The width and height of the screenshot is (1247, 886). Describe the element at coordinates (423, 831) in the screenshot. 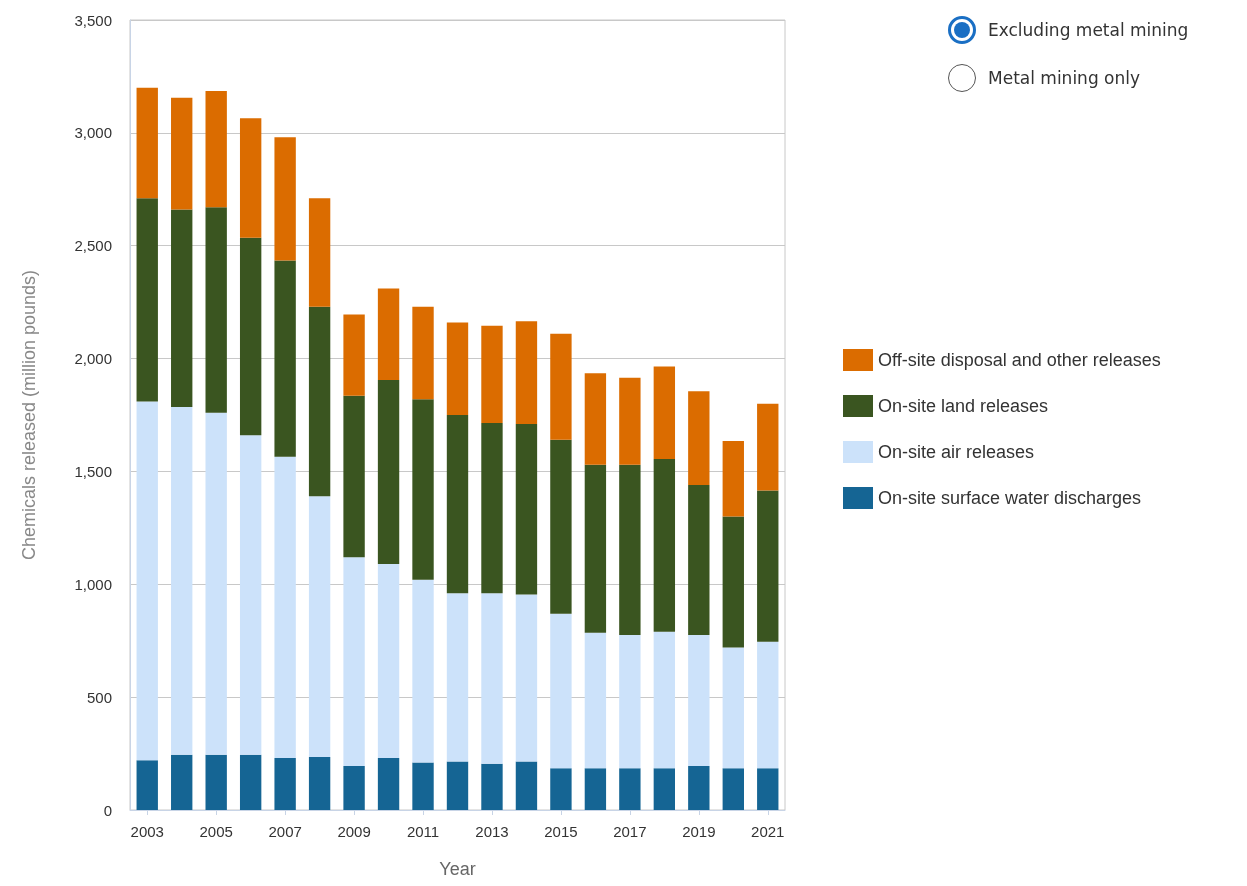

I see `x-tick-label: 2011` at that location.